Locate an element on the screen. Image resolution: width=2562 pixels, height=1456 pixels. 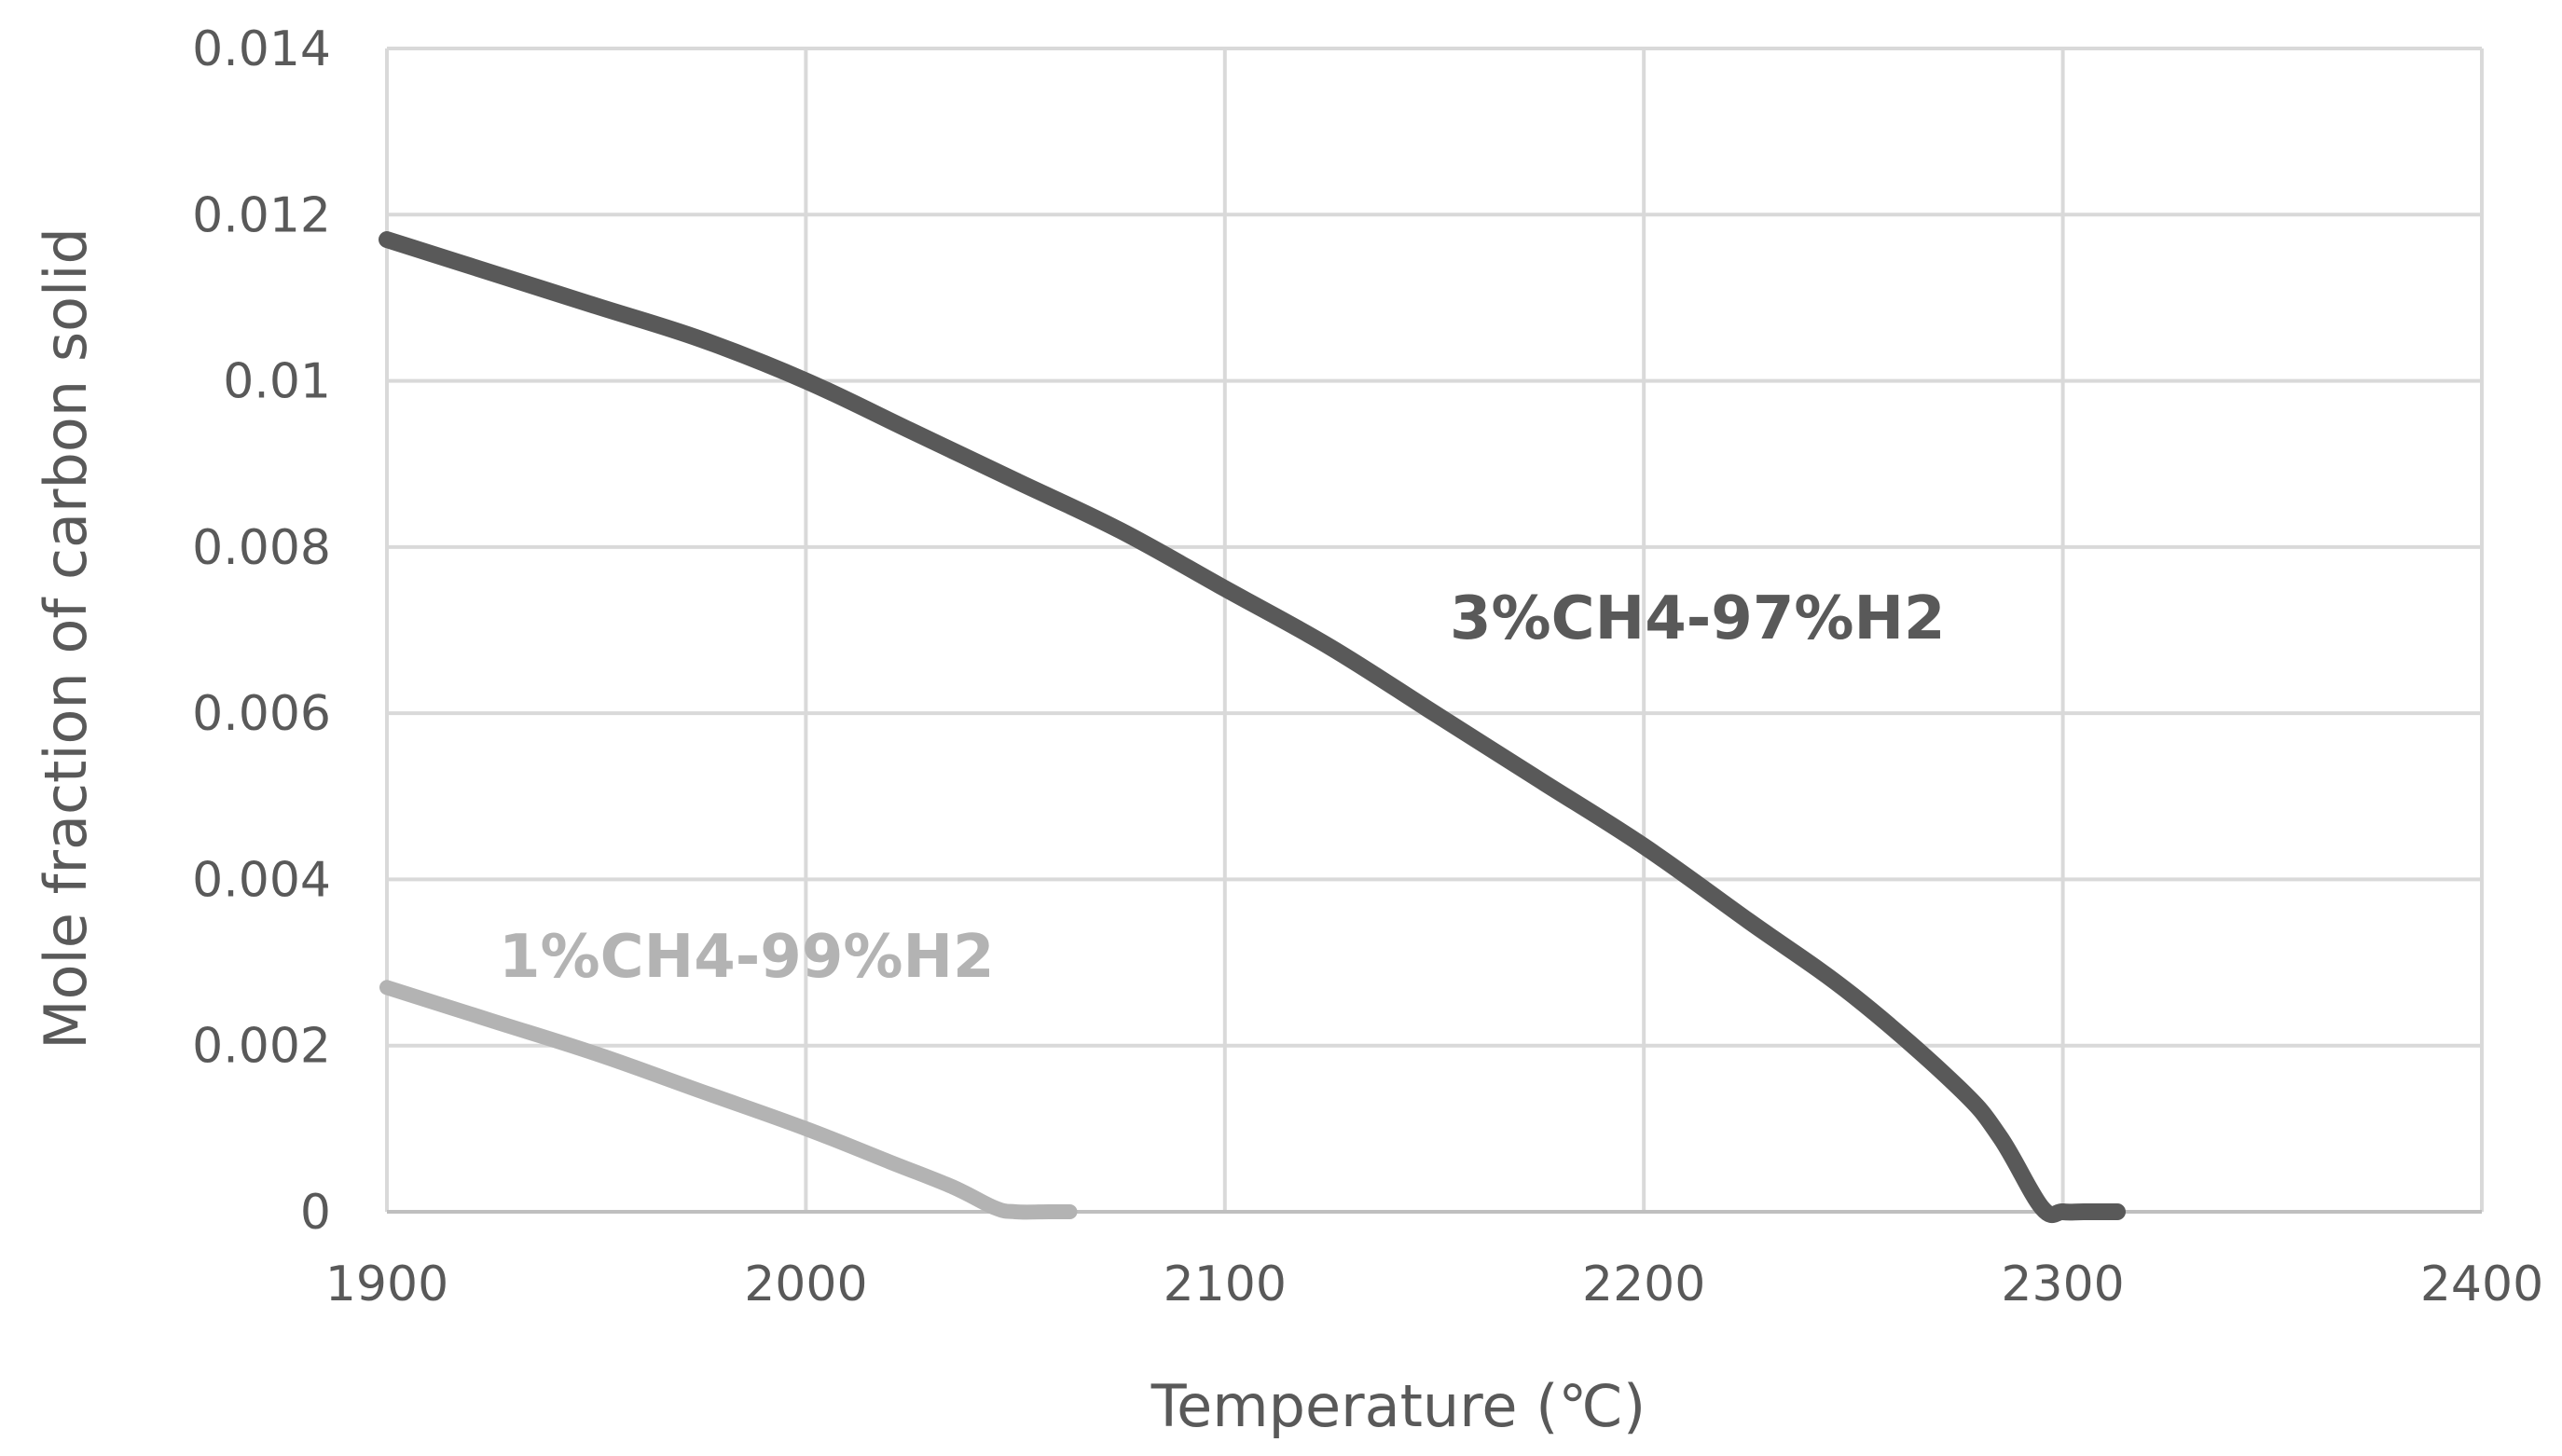
y-tick-label: 0.006 is located at coordinates (261, 714).